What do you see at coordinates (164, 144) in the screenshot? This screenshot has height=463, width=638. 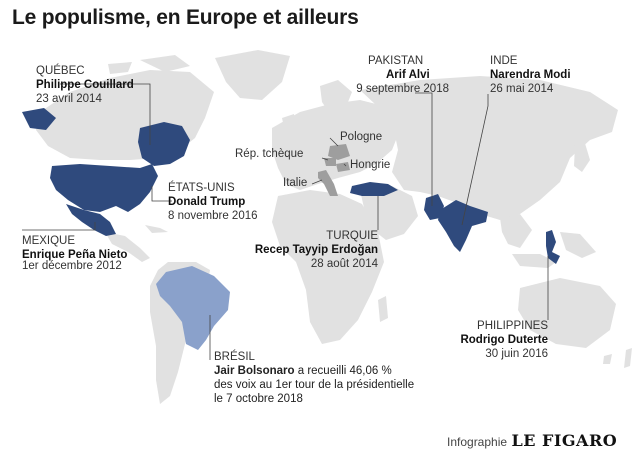 I see `quebec` at bounding box center [164, 144].